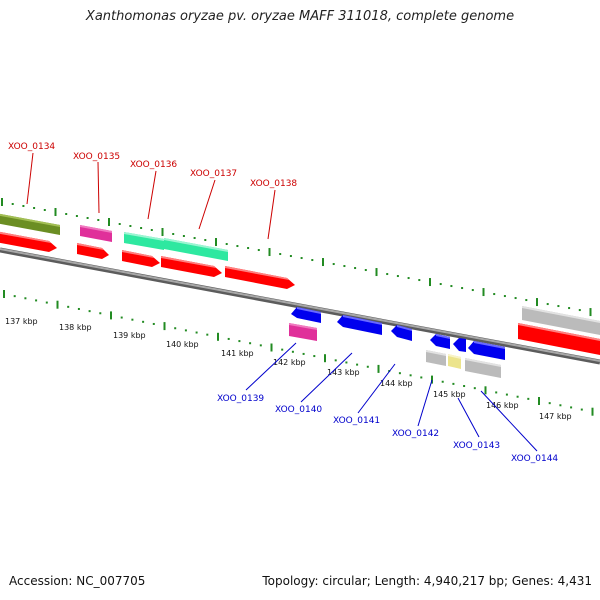 This screenshot has width=600, height=600. Describe the element at coordinates (396, 383) in the screenshot. I see `tick-label-144: 144 kbp` at that location.